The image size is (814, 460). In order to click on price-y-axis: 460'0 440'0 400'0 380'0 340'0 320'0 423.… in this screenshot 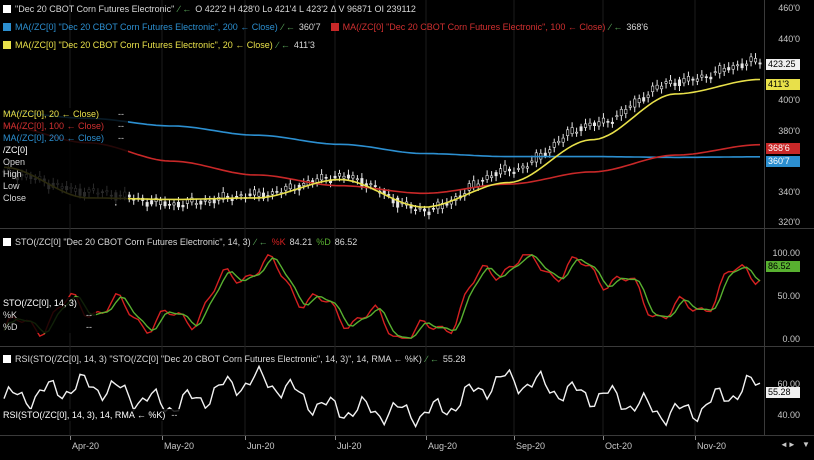, I will do `click(789, 114)`.